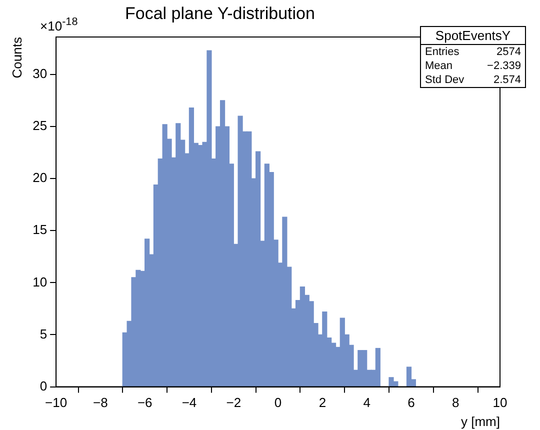  What do you see at coordinates (40, 230) in the screenshot?
I see `y-tick-label: 15` at bounding box center [40, 230].